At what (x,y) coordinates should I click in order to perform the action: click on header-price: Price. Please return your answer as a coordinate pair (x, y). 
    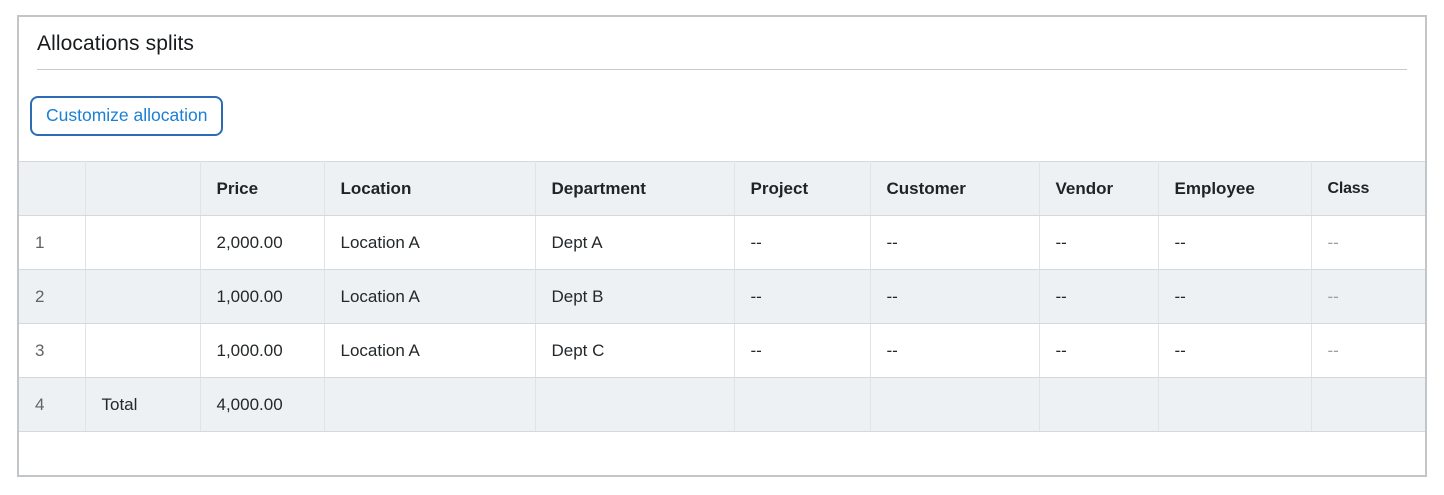
    Looking at the image, I should click on (262, 188).